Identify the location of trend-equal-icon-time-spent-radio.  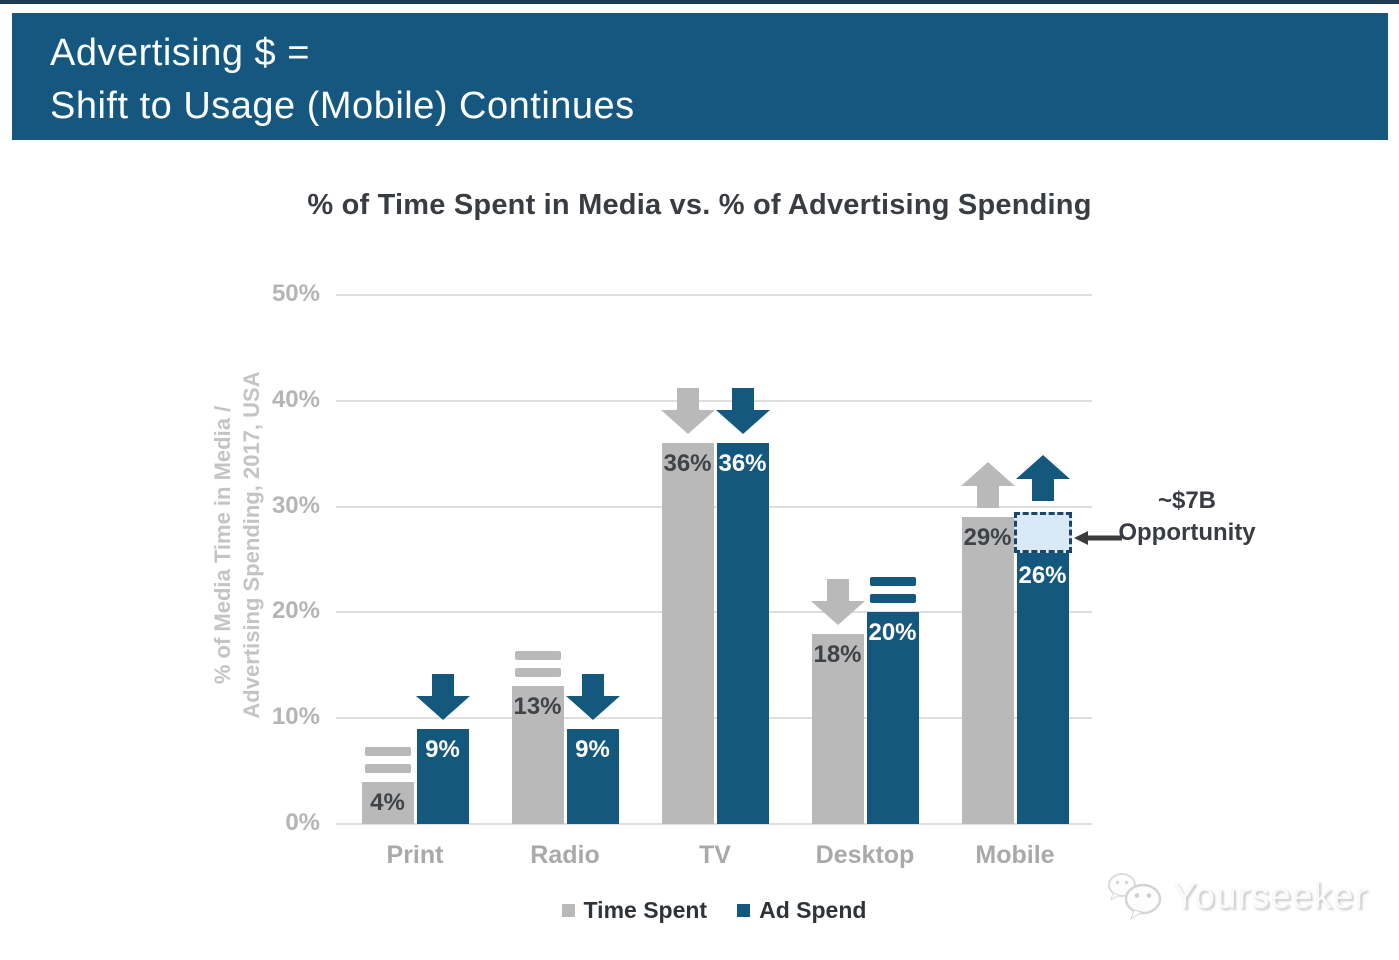
(537, 664).